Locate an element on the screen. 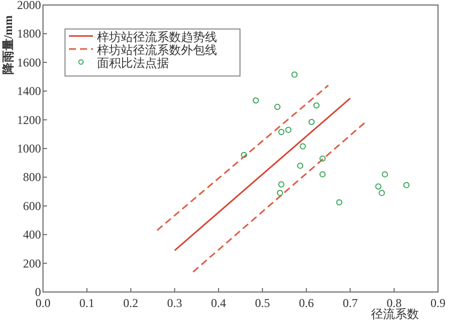  y-tick-label: 1400 is located at coordinates (29, 91).